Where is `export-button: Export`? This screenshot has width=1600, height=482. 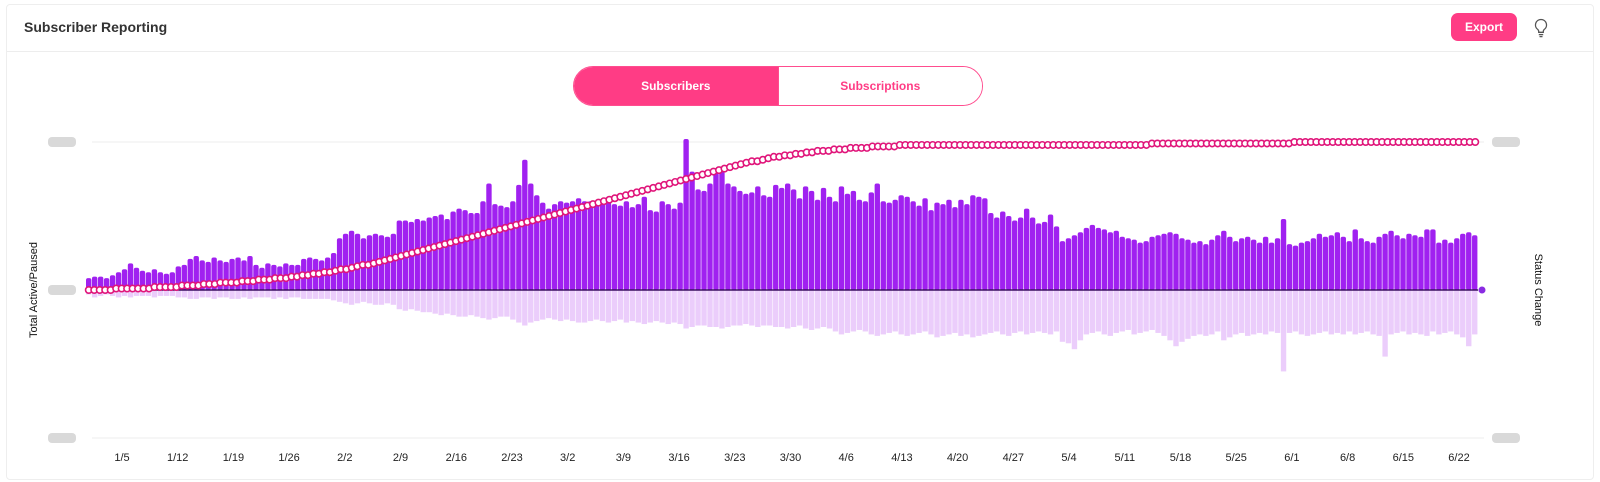 export-button: Export is located at coordinates (1484, 27).